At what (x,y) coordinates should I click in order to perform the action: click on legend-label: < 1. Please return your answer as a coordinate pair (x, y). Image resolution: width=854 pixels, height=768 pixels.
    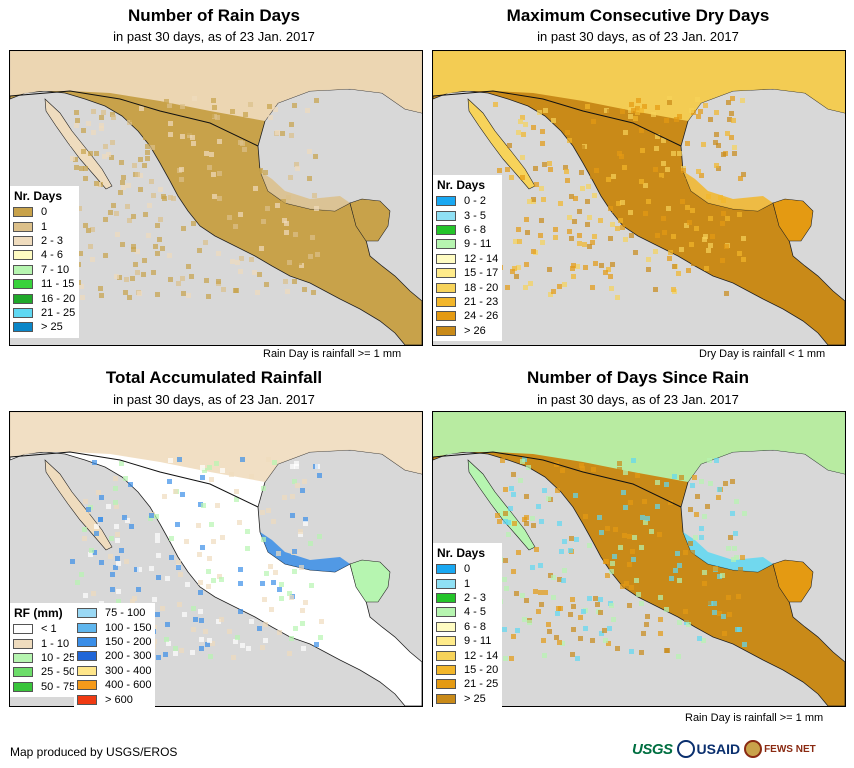
    Looking at the image, I should click on (49, 629).